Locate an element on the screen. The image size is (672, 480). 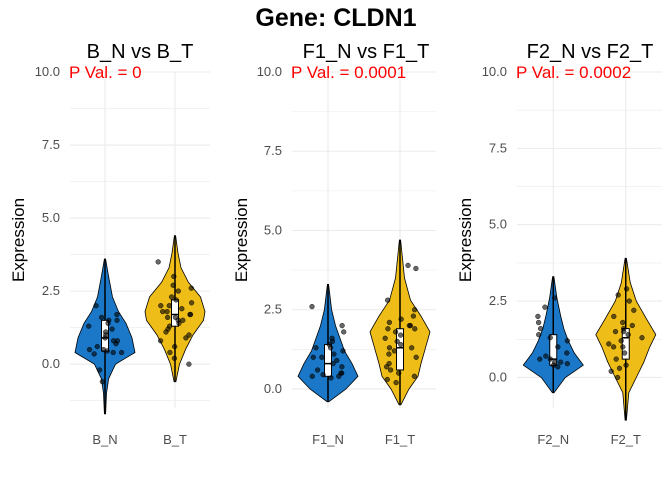
p-value-annotation: P Val. = 0 is located at coordinates (105, 72).